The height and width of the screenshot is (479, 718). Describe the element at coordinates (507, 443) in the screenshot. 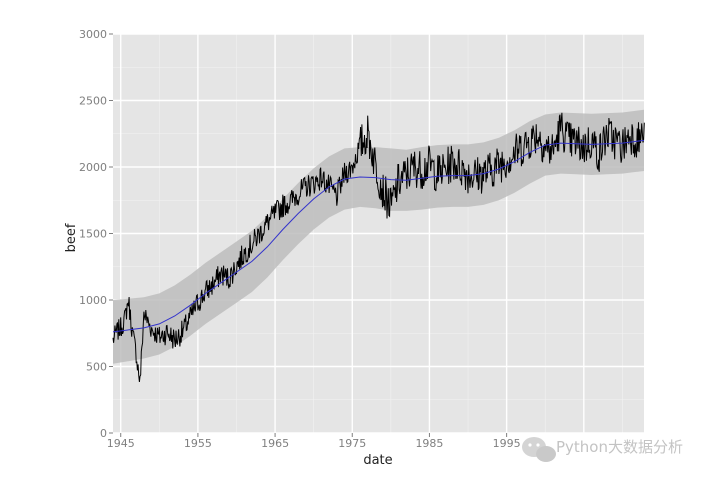

I see `x-tick-label: 1995` at that location.